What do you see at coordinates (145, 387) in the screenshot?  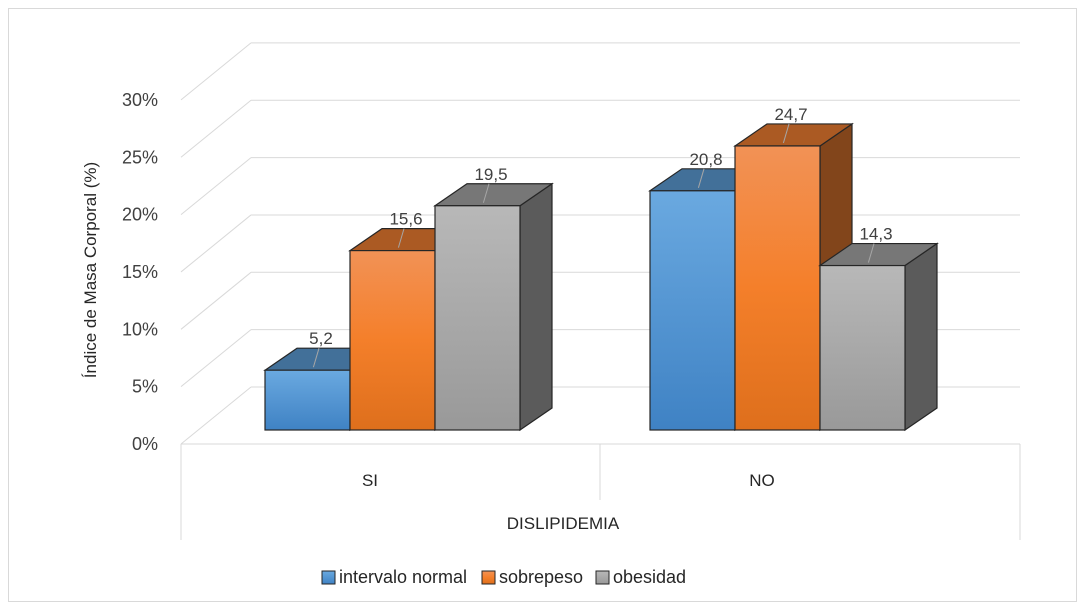 I see `y-tick-label: 5%` at bounding box center [145, 387].